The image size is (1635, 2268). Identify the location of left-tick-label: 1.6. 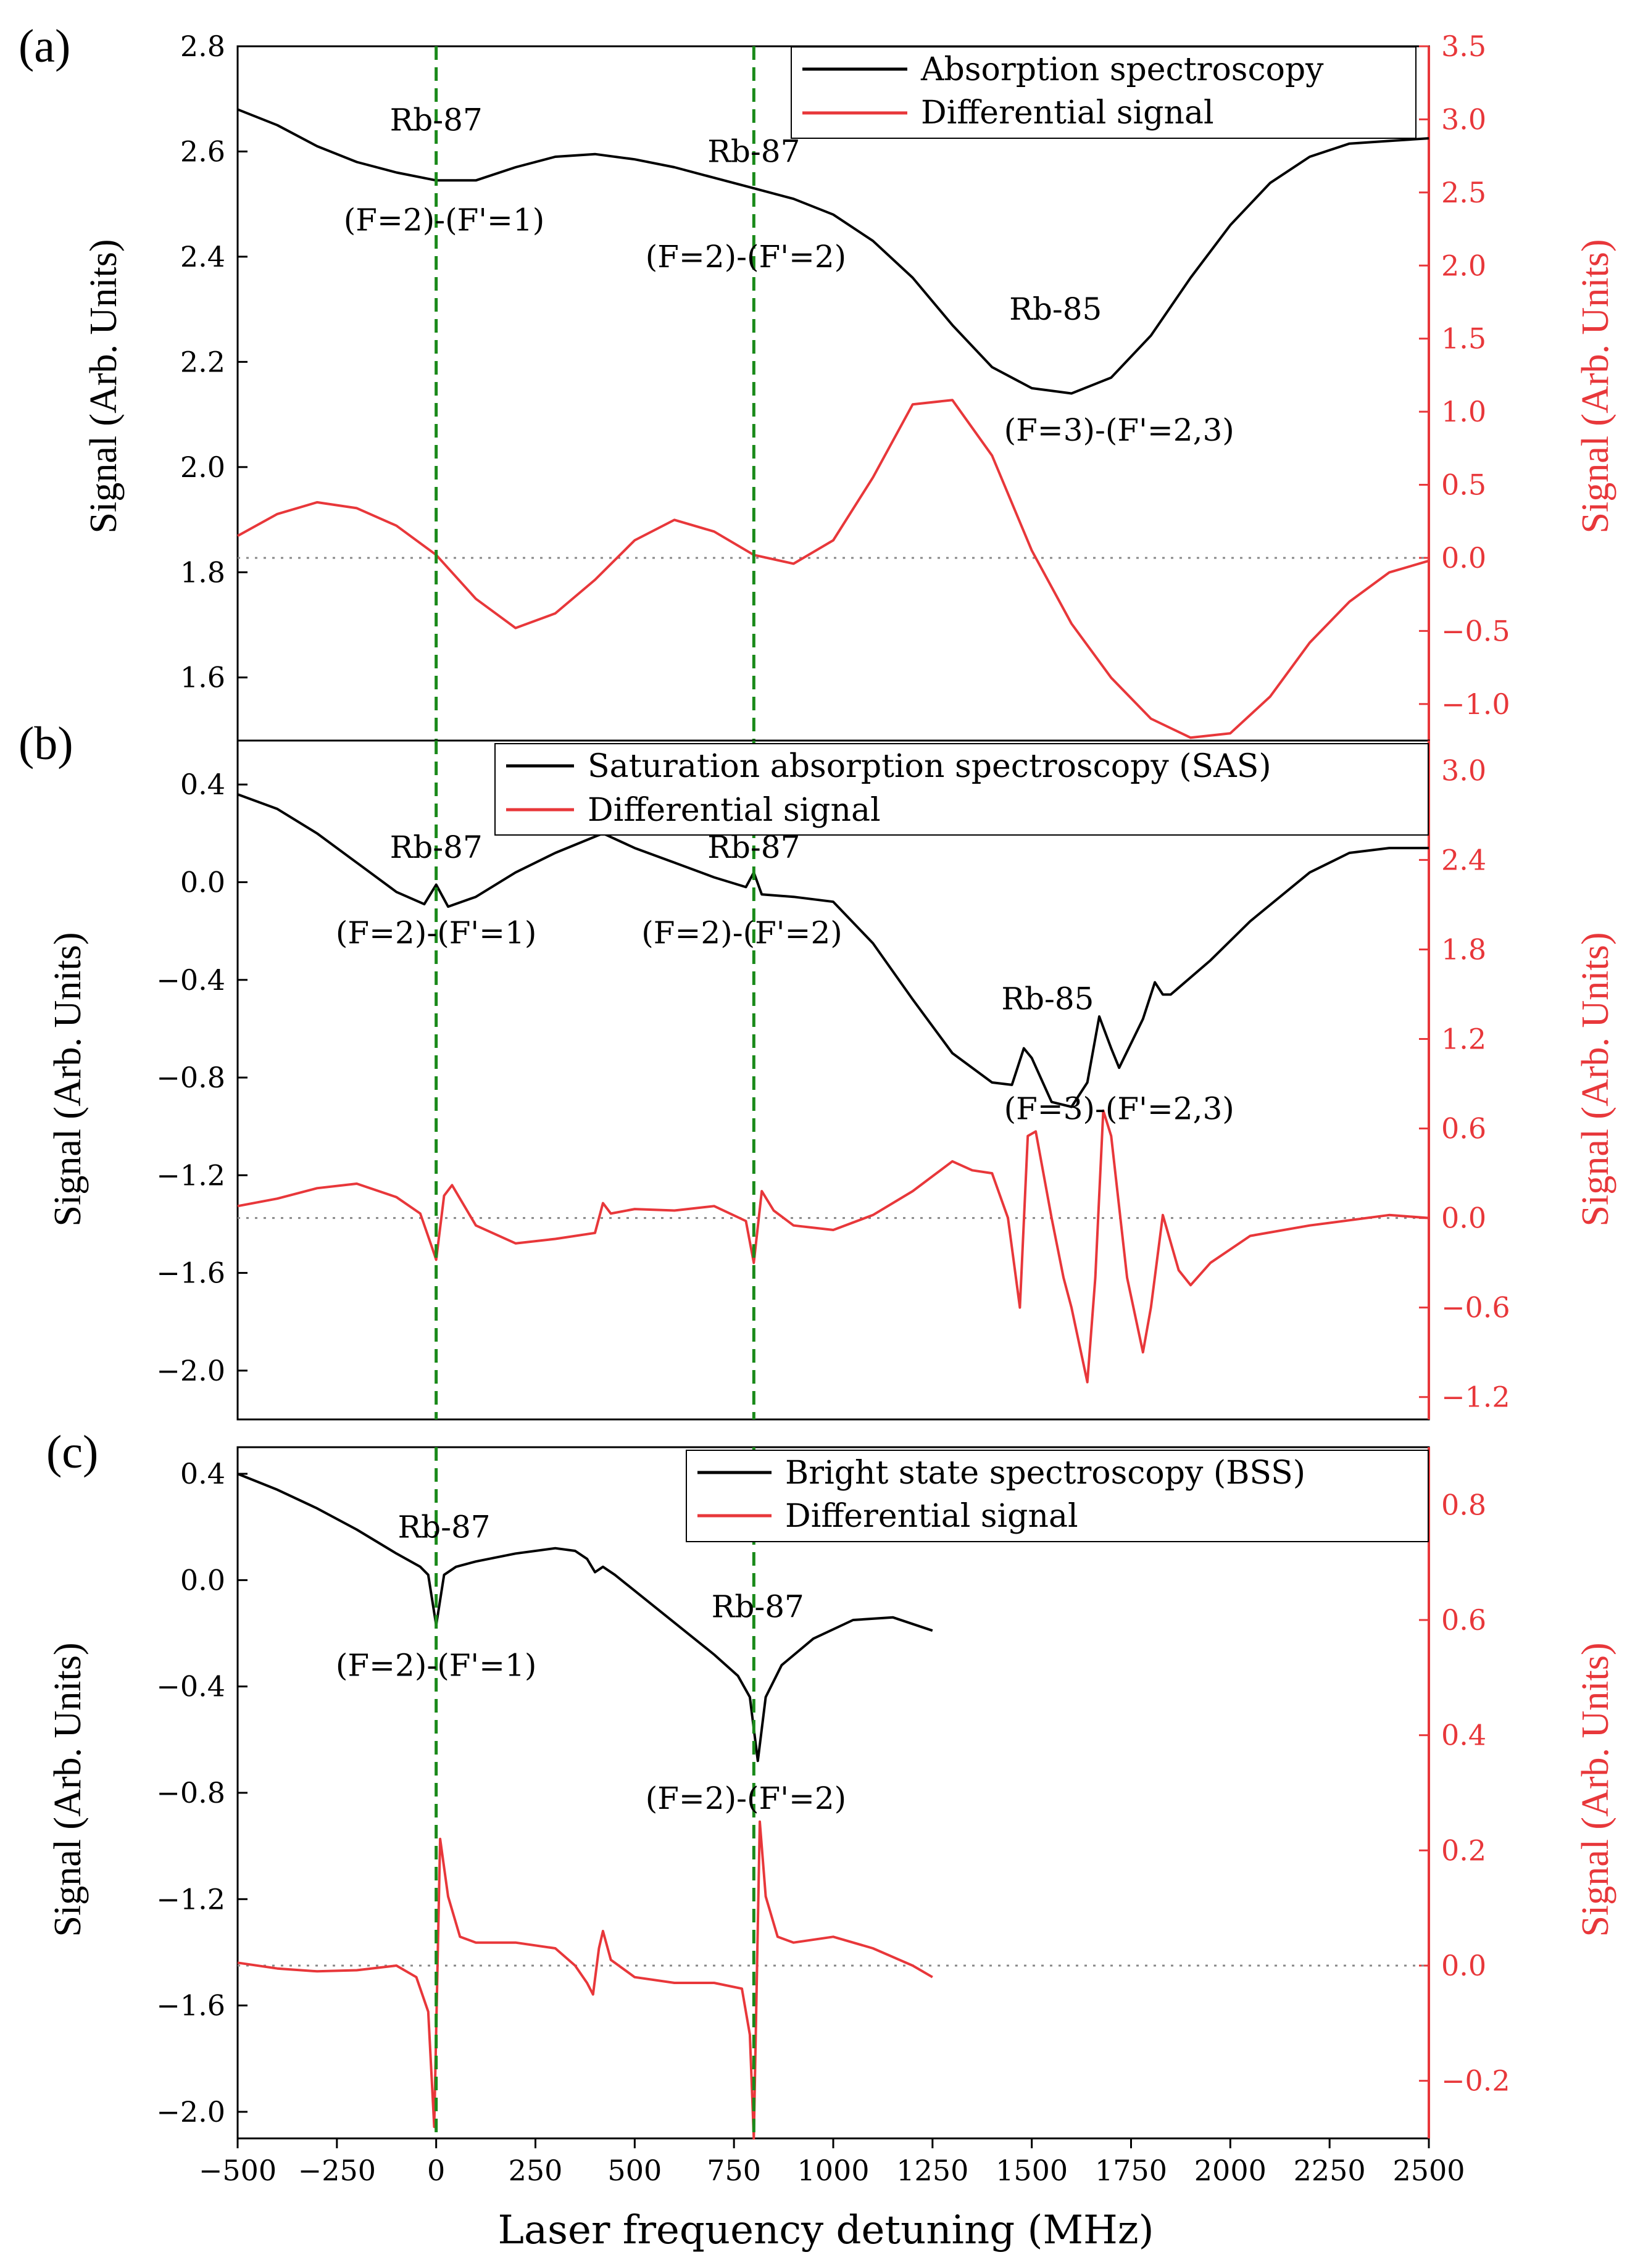
(202, 678).